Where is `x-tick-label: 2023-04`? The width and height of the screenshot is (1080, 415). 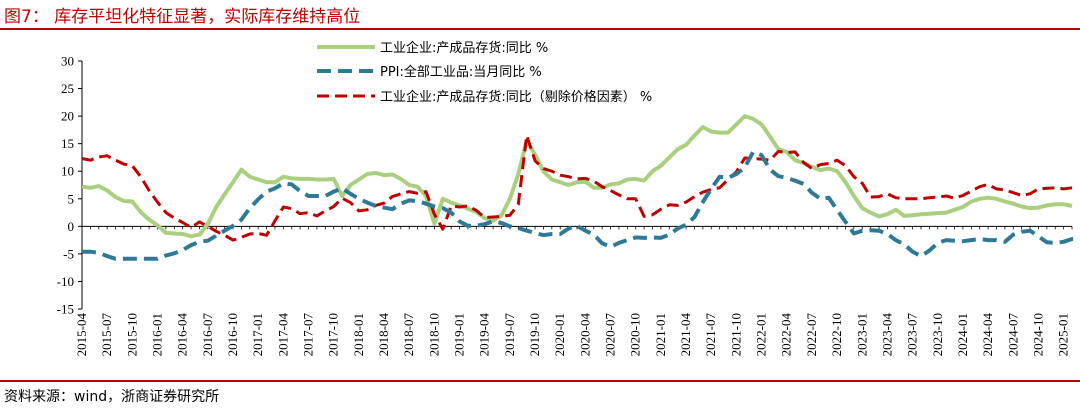
x-tick-label: 2023-04 is located at coordinates (886, 335).